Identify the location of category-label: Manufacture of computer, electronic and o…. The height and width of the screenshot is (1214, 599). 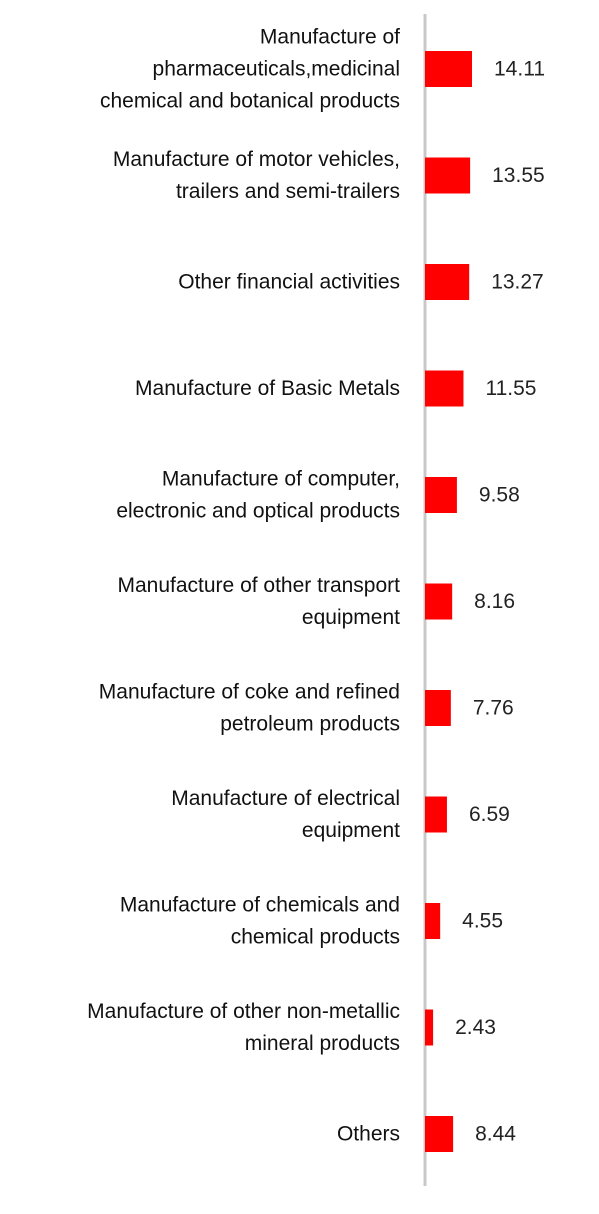
(258, 495).